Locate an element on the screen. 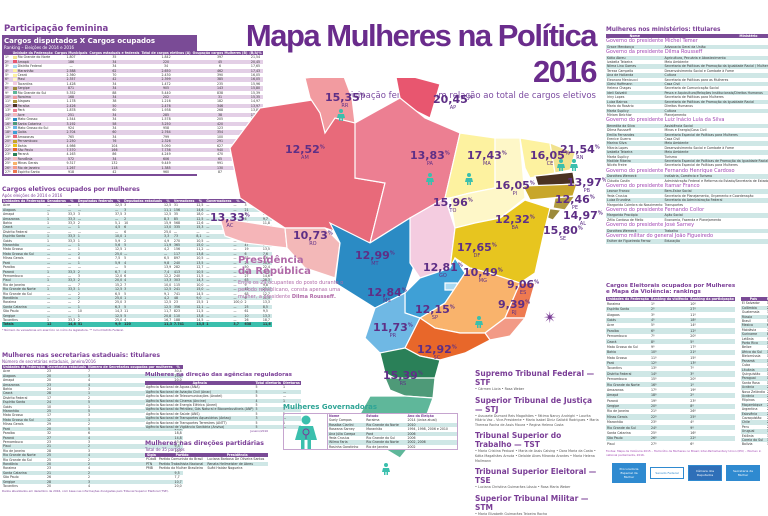 The width and height of the screenshot is (768, 516). uf-name: Pará is located at coordinates (21, 110).